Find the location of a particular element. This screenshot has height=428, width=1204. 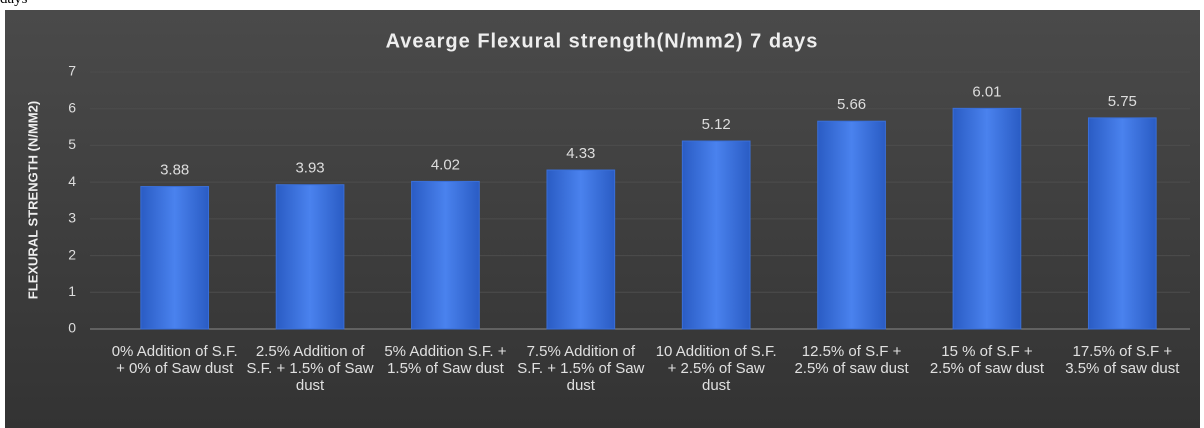

data-label: 5.66 is located at coordinates (851, 104).